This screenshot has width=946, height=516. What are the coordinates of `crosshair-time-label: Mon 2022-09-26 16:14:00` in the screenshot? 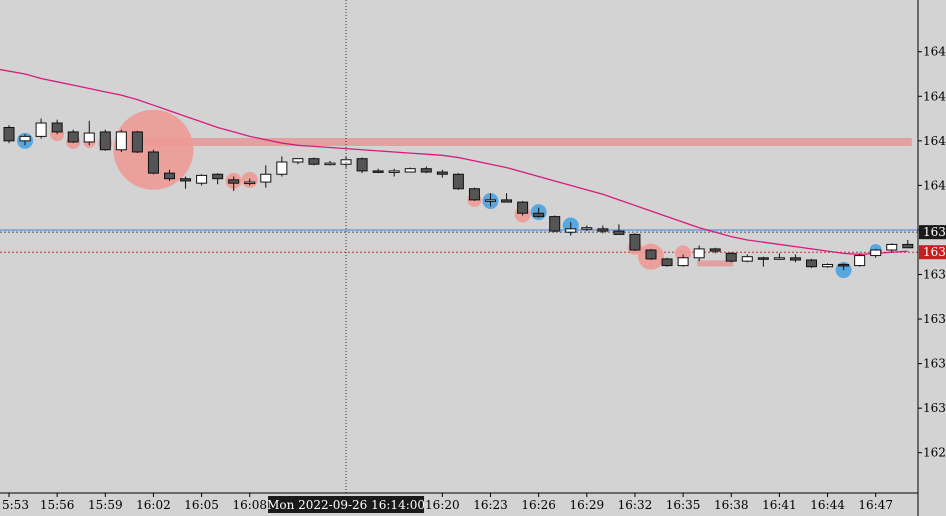 It's located at (346, 505).